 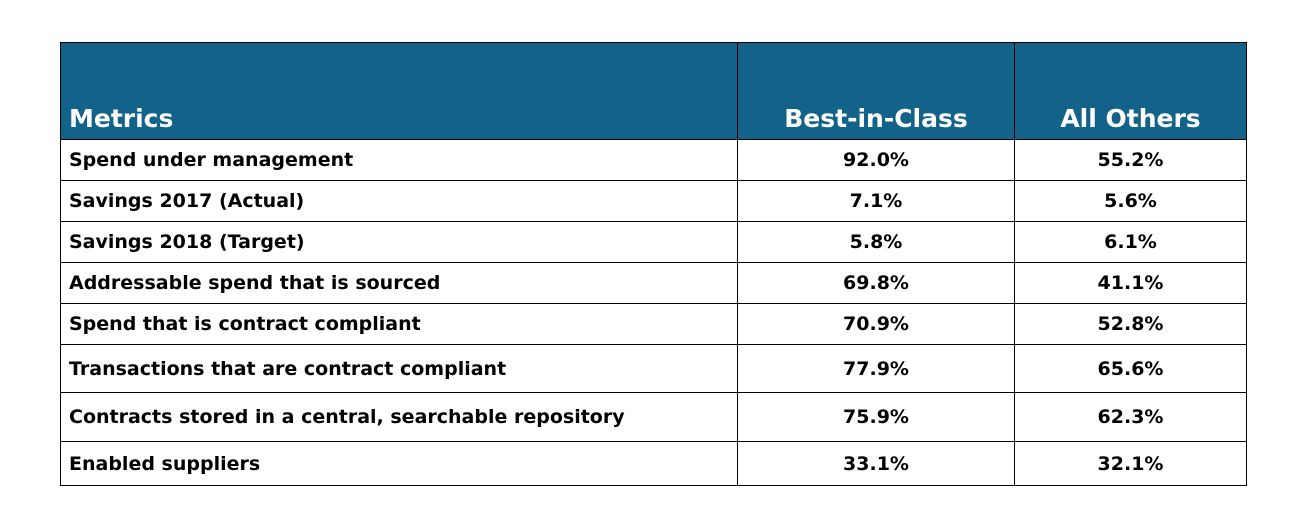 I want to click on all-others-value: 55.2%, so click(x=1130, y=160).